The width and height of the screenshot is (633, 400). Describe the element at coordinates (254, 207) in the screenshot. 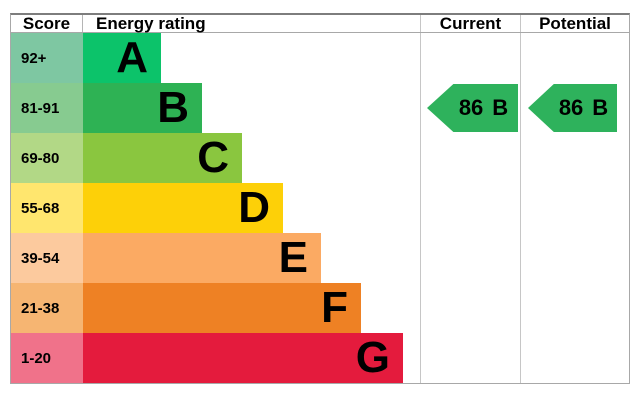

I see `band-letter: D` at that location.